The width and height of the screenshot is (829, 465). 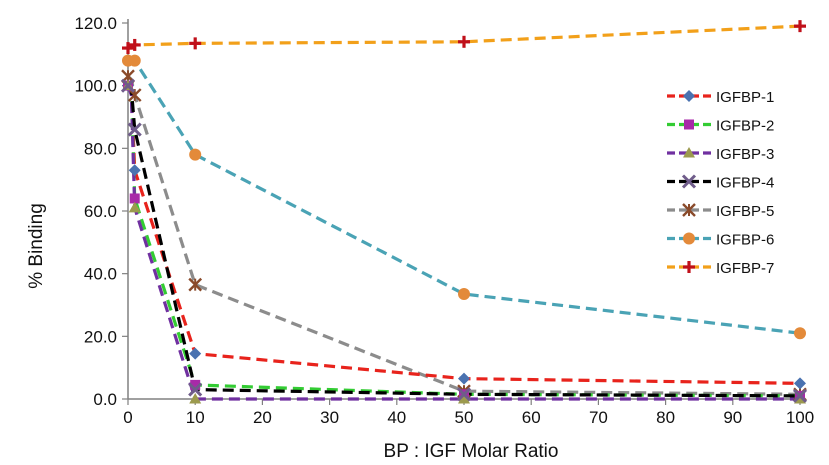 I want to click on legend-label: IGFBP-2, so click(x=745, y=126).